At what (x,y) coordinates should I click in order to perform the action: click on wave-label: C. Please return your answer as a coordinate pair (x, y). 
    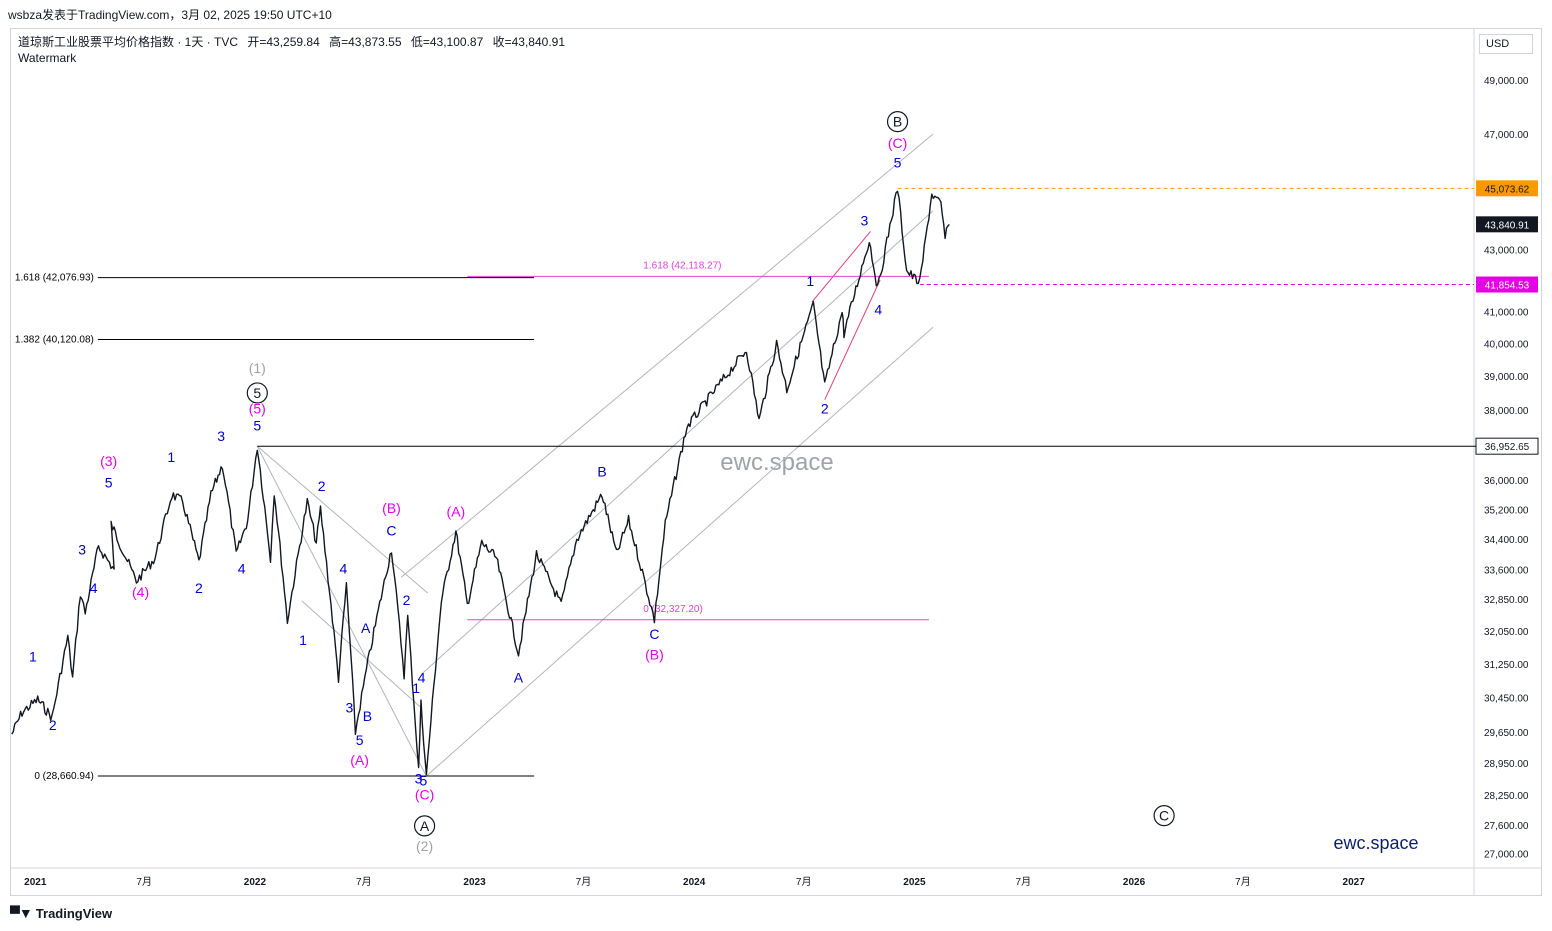
    Looking at the image, I should click on (654, 634).